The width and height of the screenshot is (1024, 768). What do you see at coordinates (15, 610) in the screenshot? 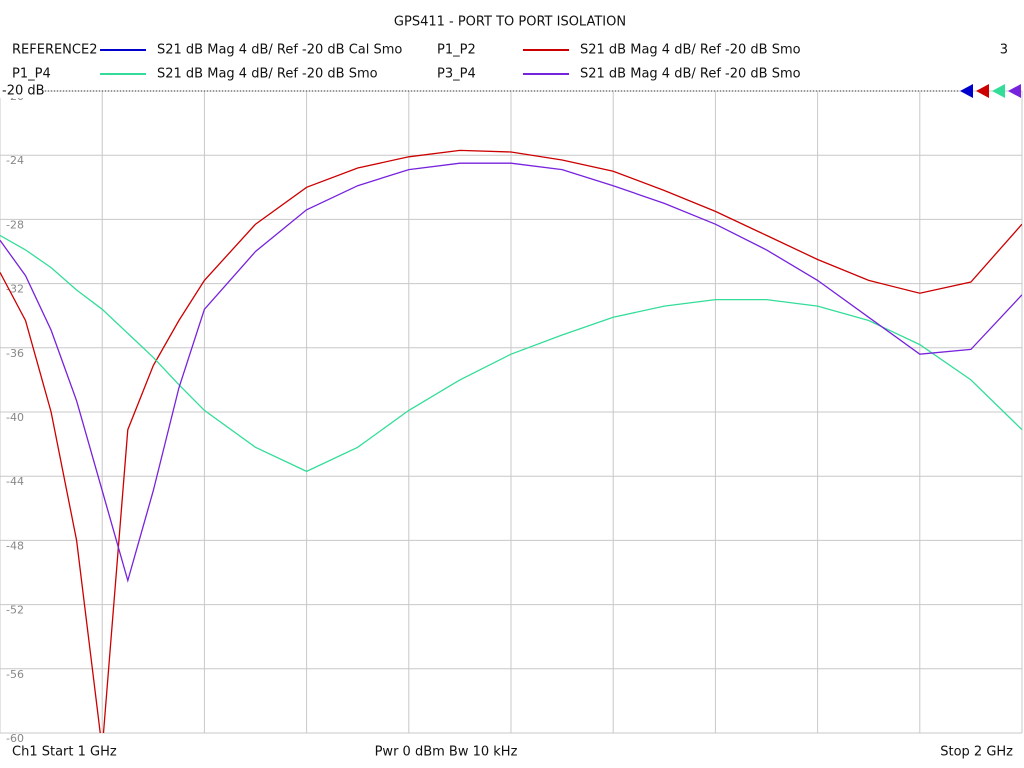
I see `y-tick-label: -52` at bounding box center [15, 610].